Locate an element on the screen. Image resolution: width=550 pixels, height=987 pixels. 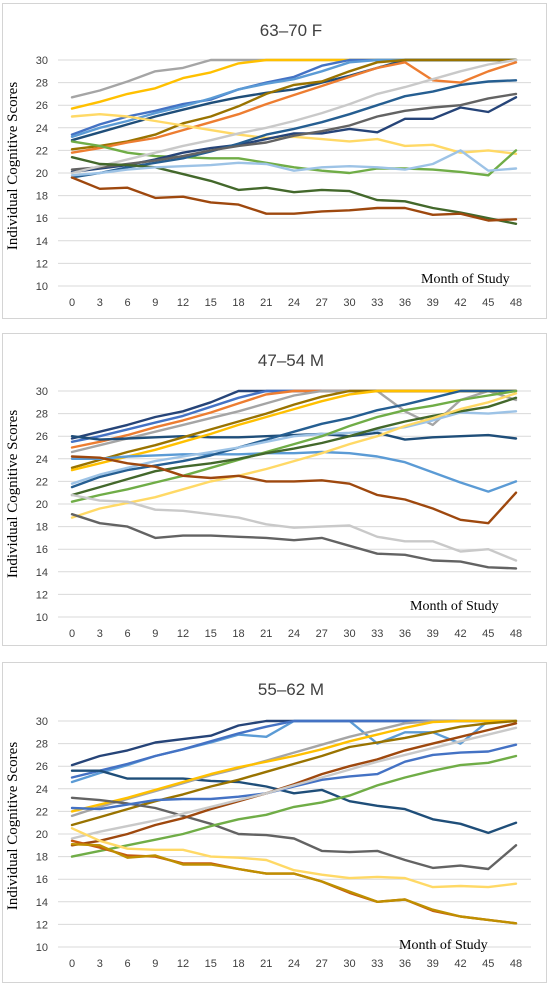
chart-title: 63–70 F is located at coordinates (291, 30).